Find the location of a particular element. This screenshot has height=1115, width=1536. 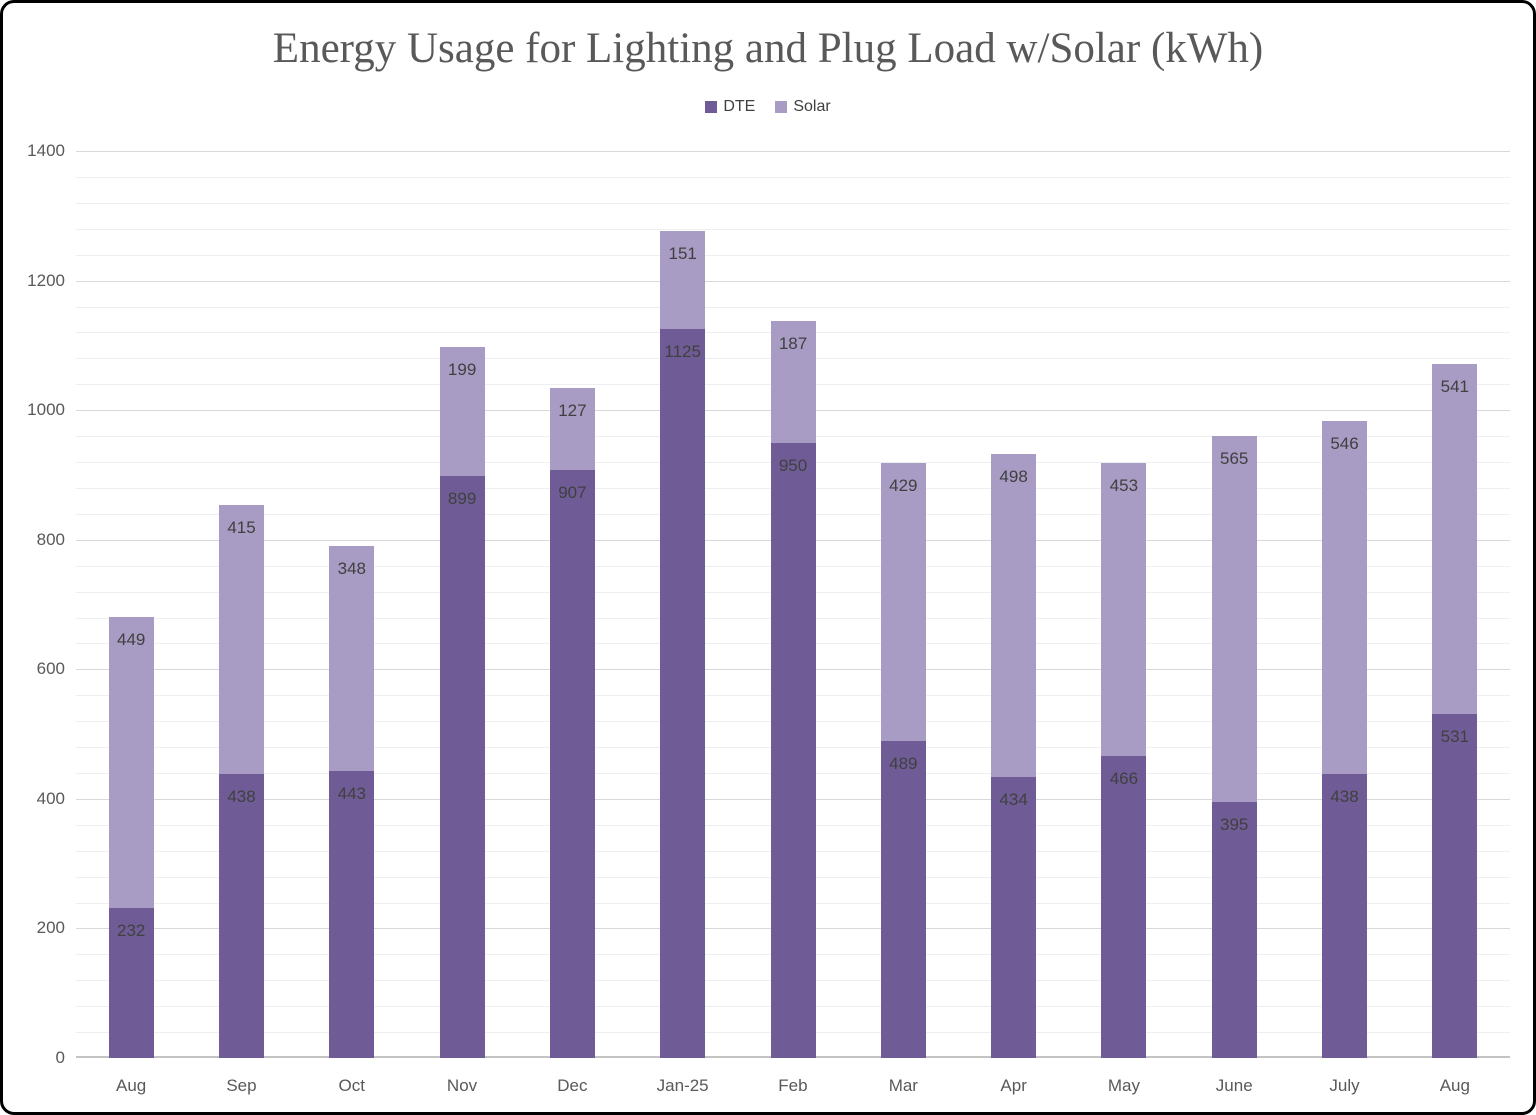

y-axis-labels: 0 200 400 600 800 1000 1200 1400 is located at coordinates (34, 557).